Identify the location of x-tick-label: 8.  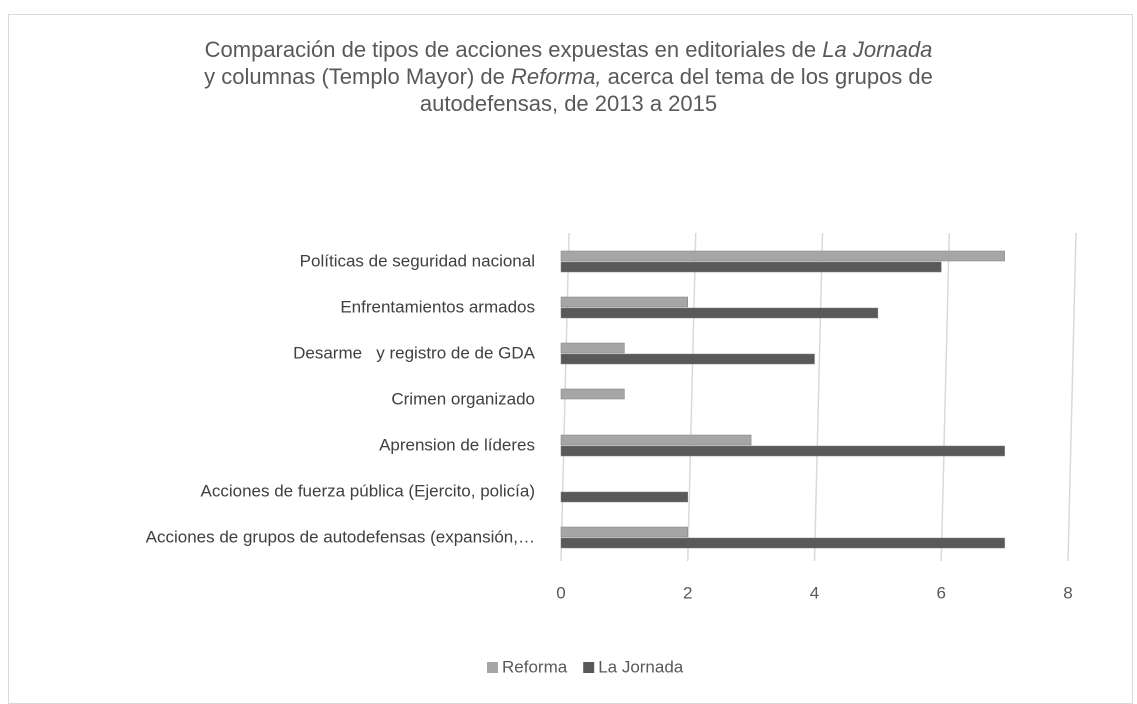
(1067, 592).